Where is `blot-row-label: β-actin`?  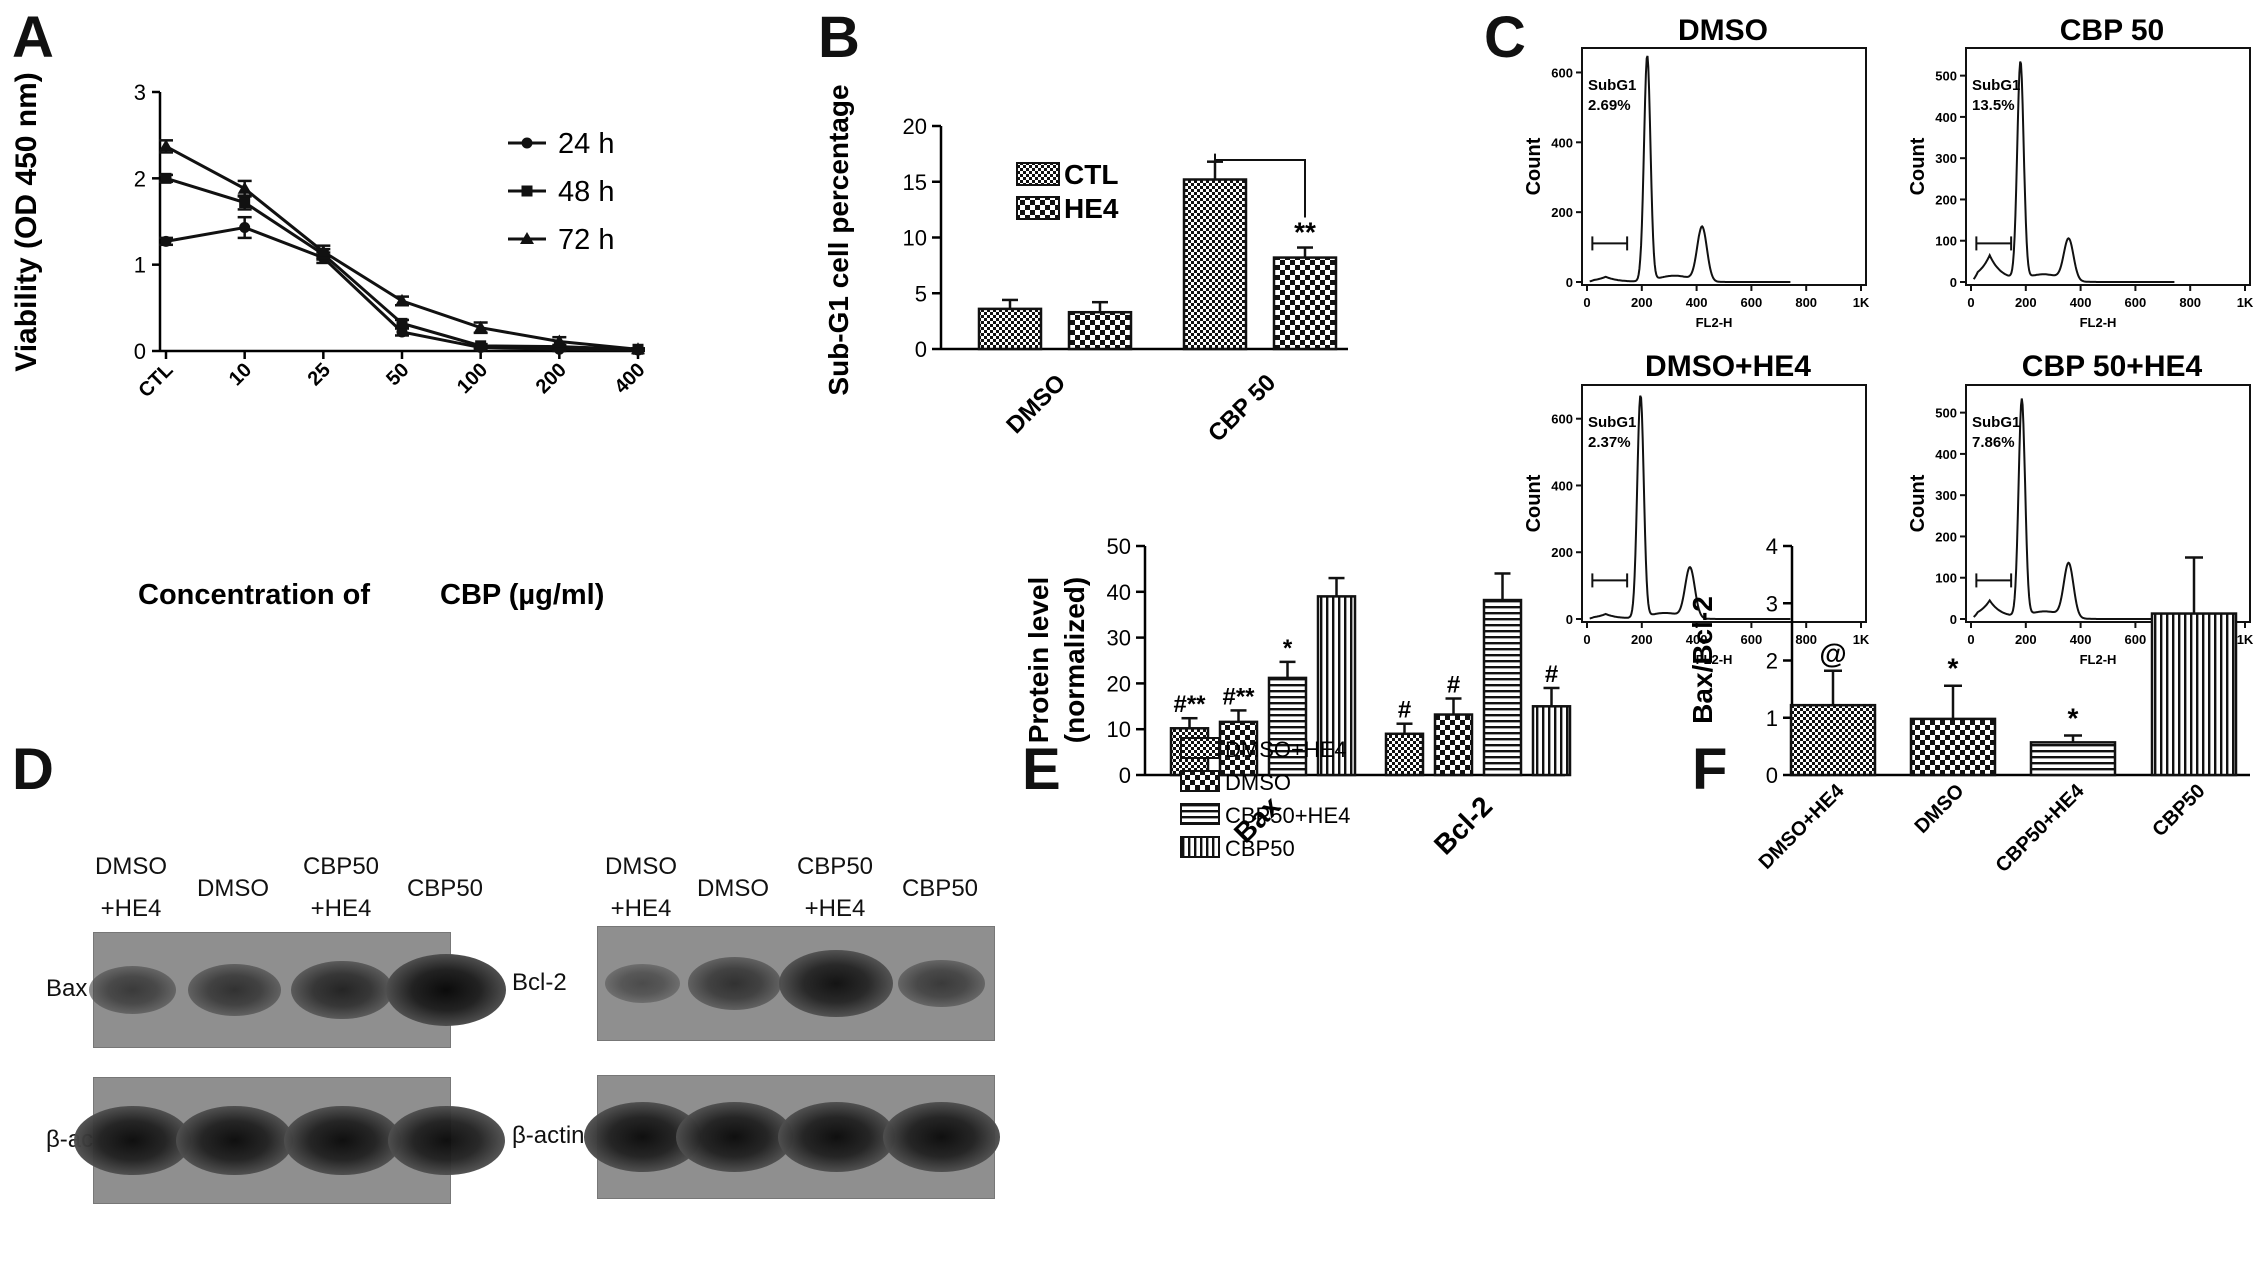 blot-row-label: β-actin is located at coordinates (548, 1135).